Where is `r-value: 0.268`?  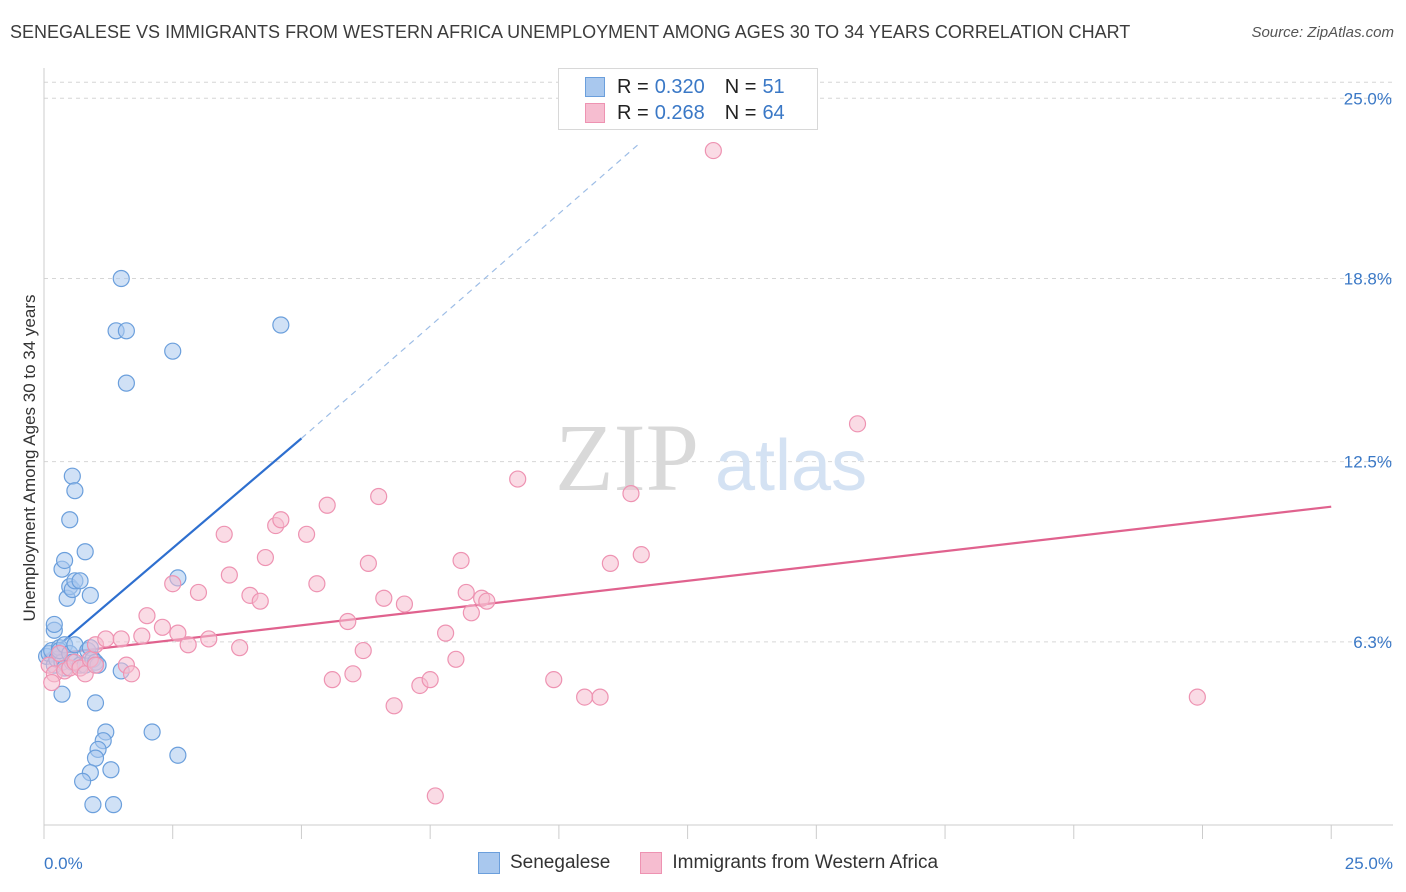 r-value: 0.268 is located at coordinates (679, 112).